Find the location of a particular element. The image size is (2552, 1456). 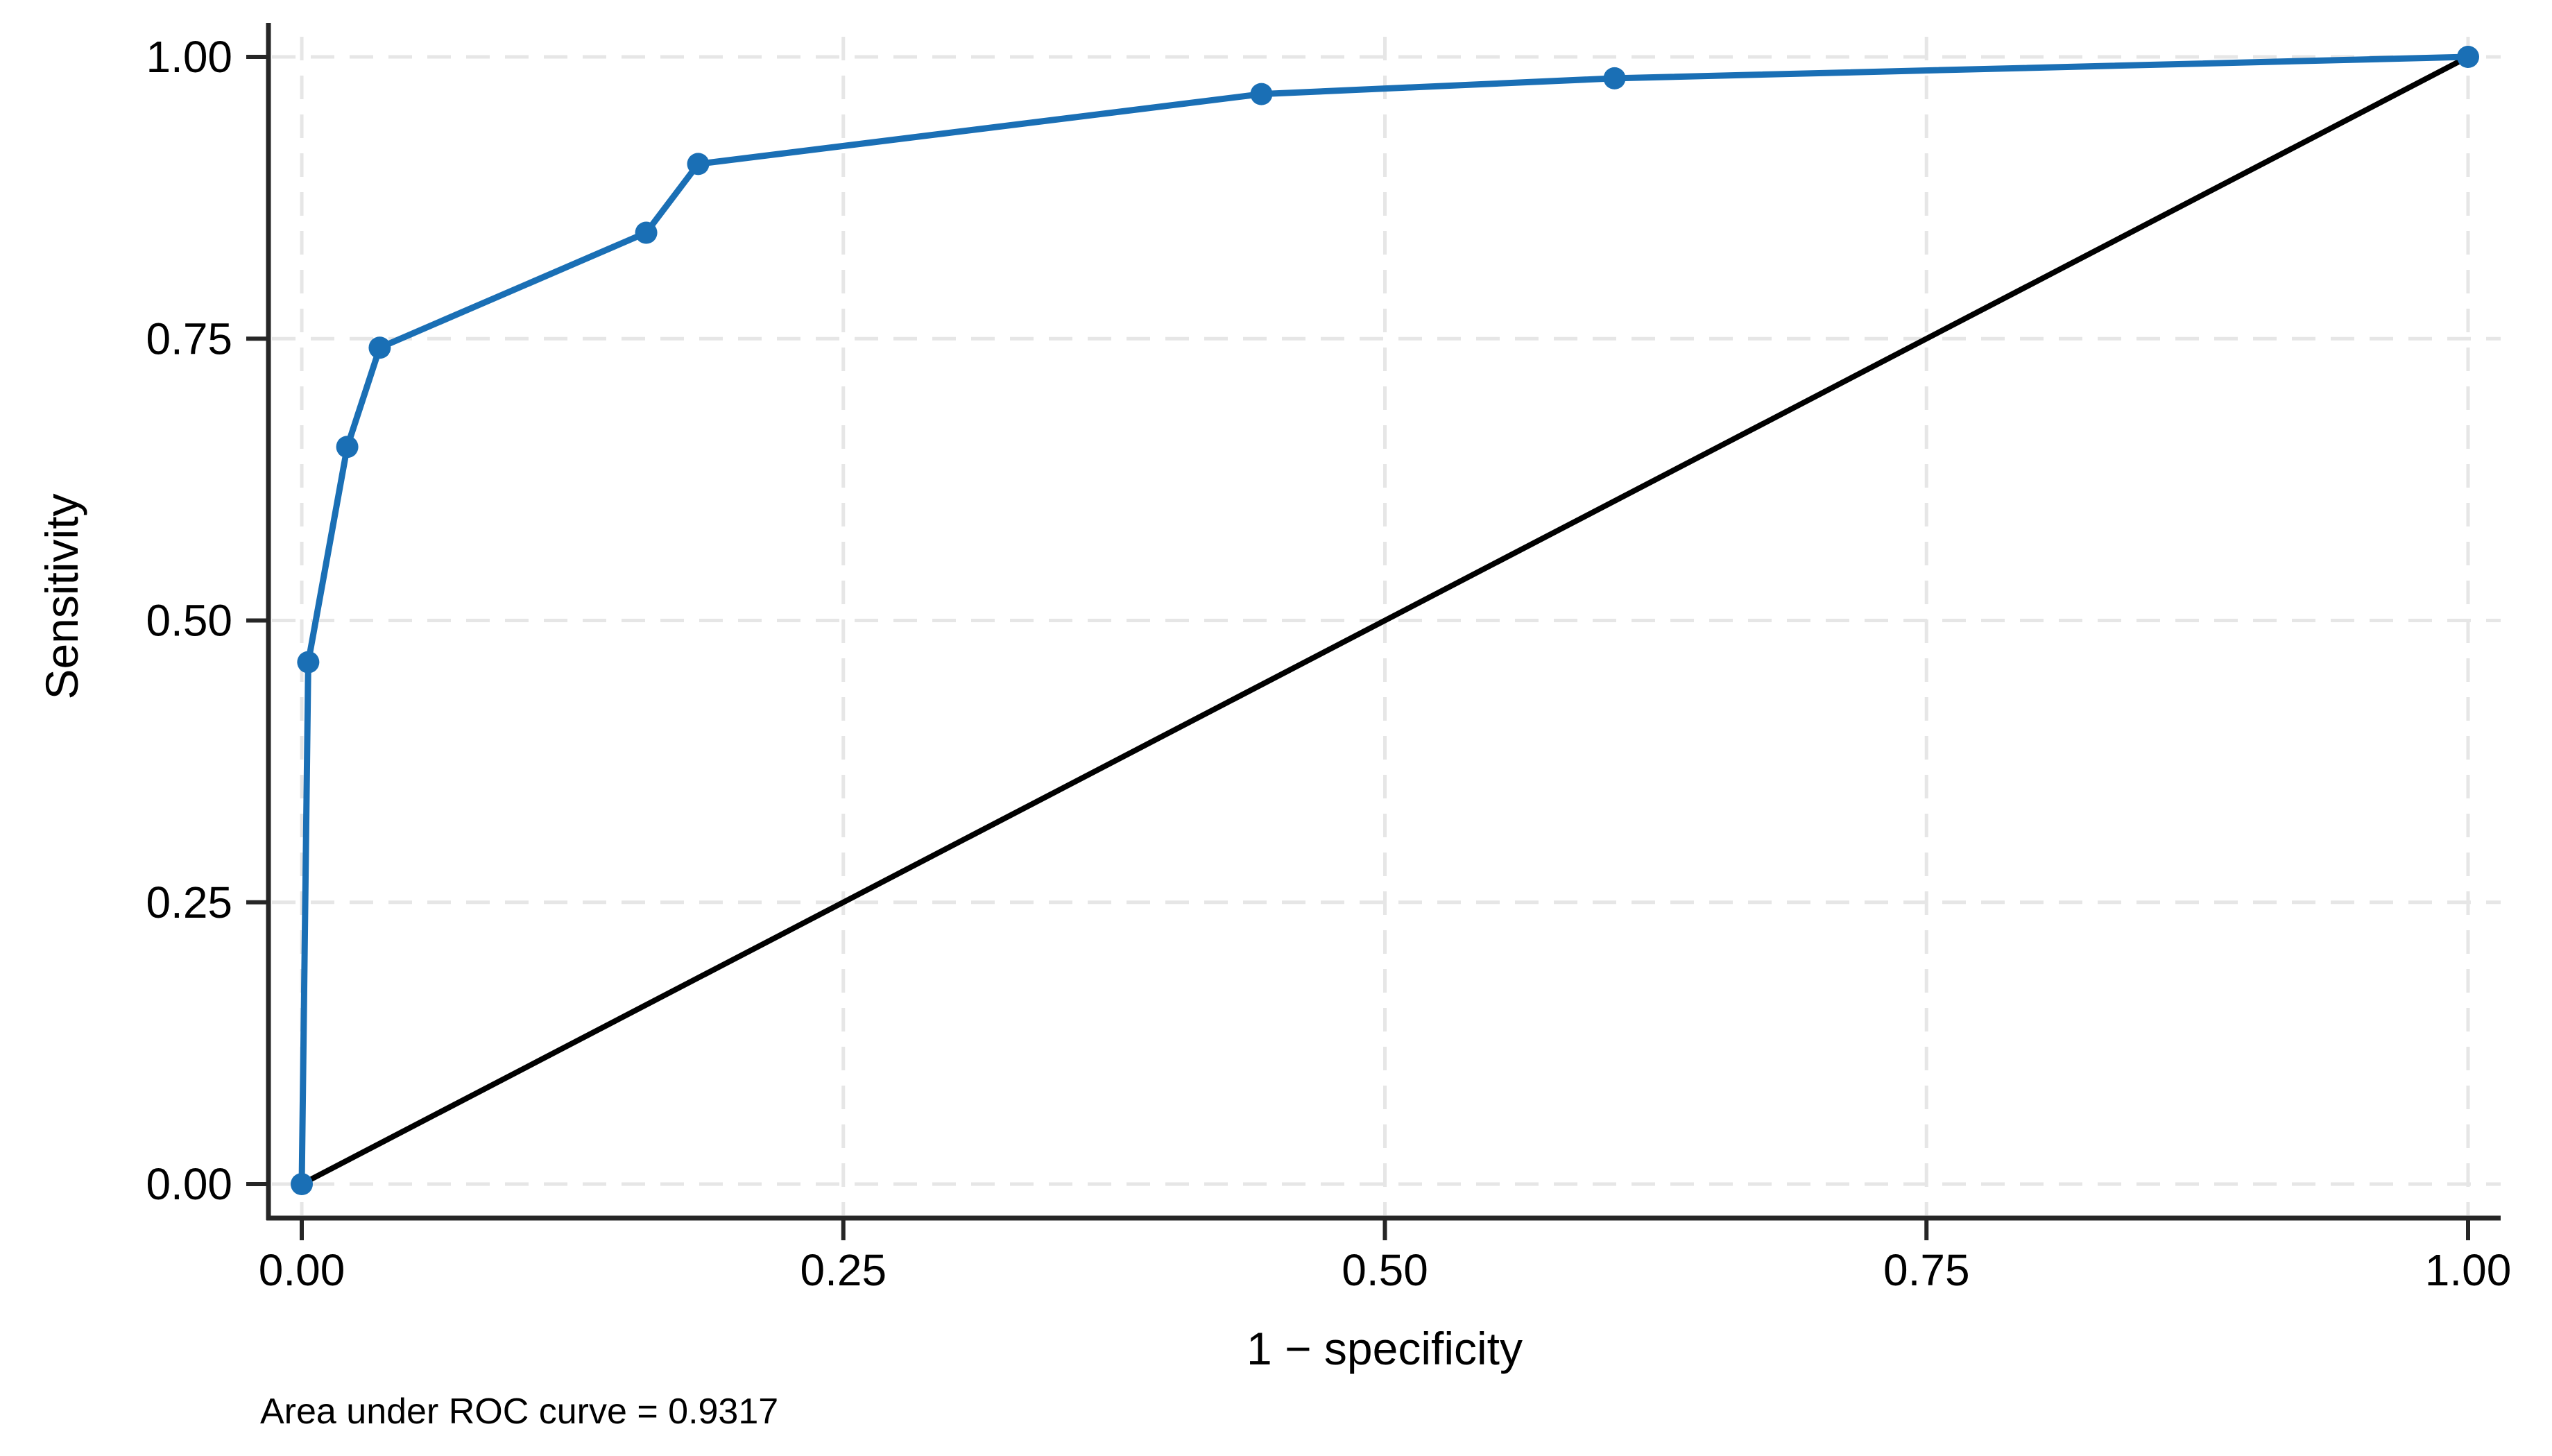

auc-annotation: Area under ROC curve = 0.9317 is located at coordinates (519, 1411).